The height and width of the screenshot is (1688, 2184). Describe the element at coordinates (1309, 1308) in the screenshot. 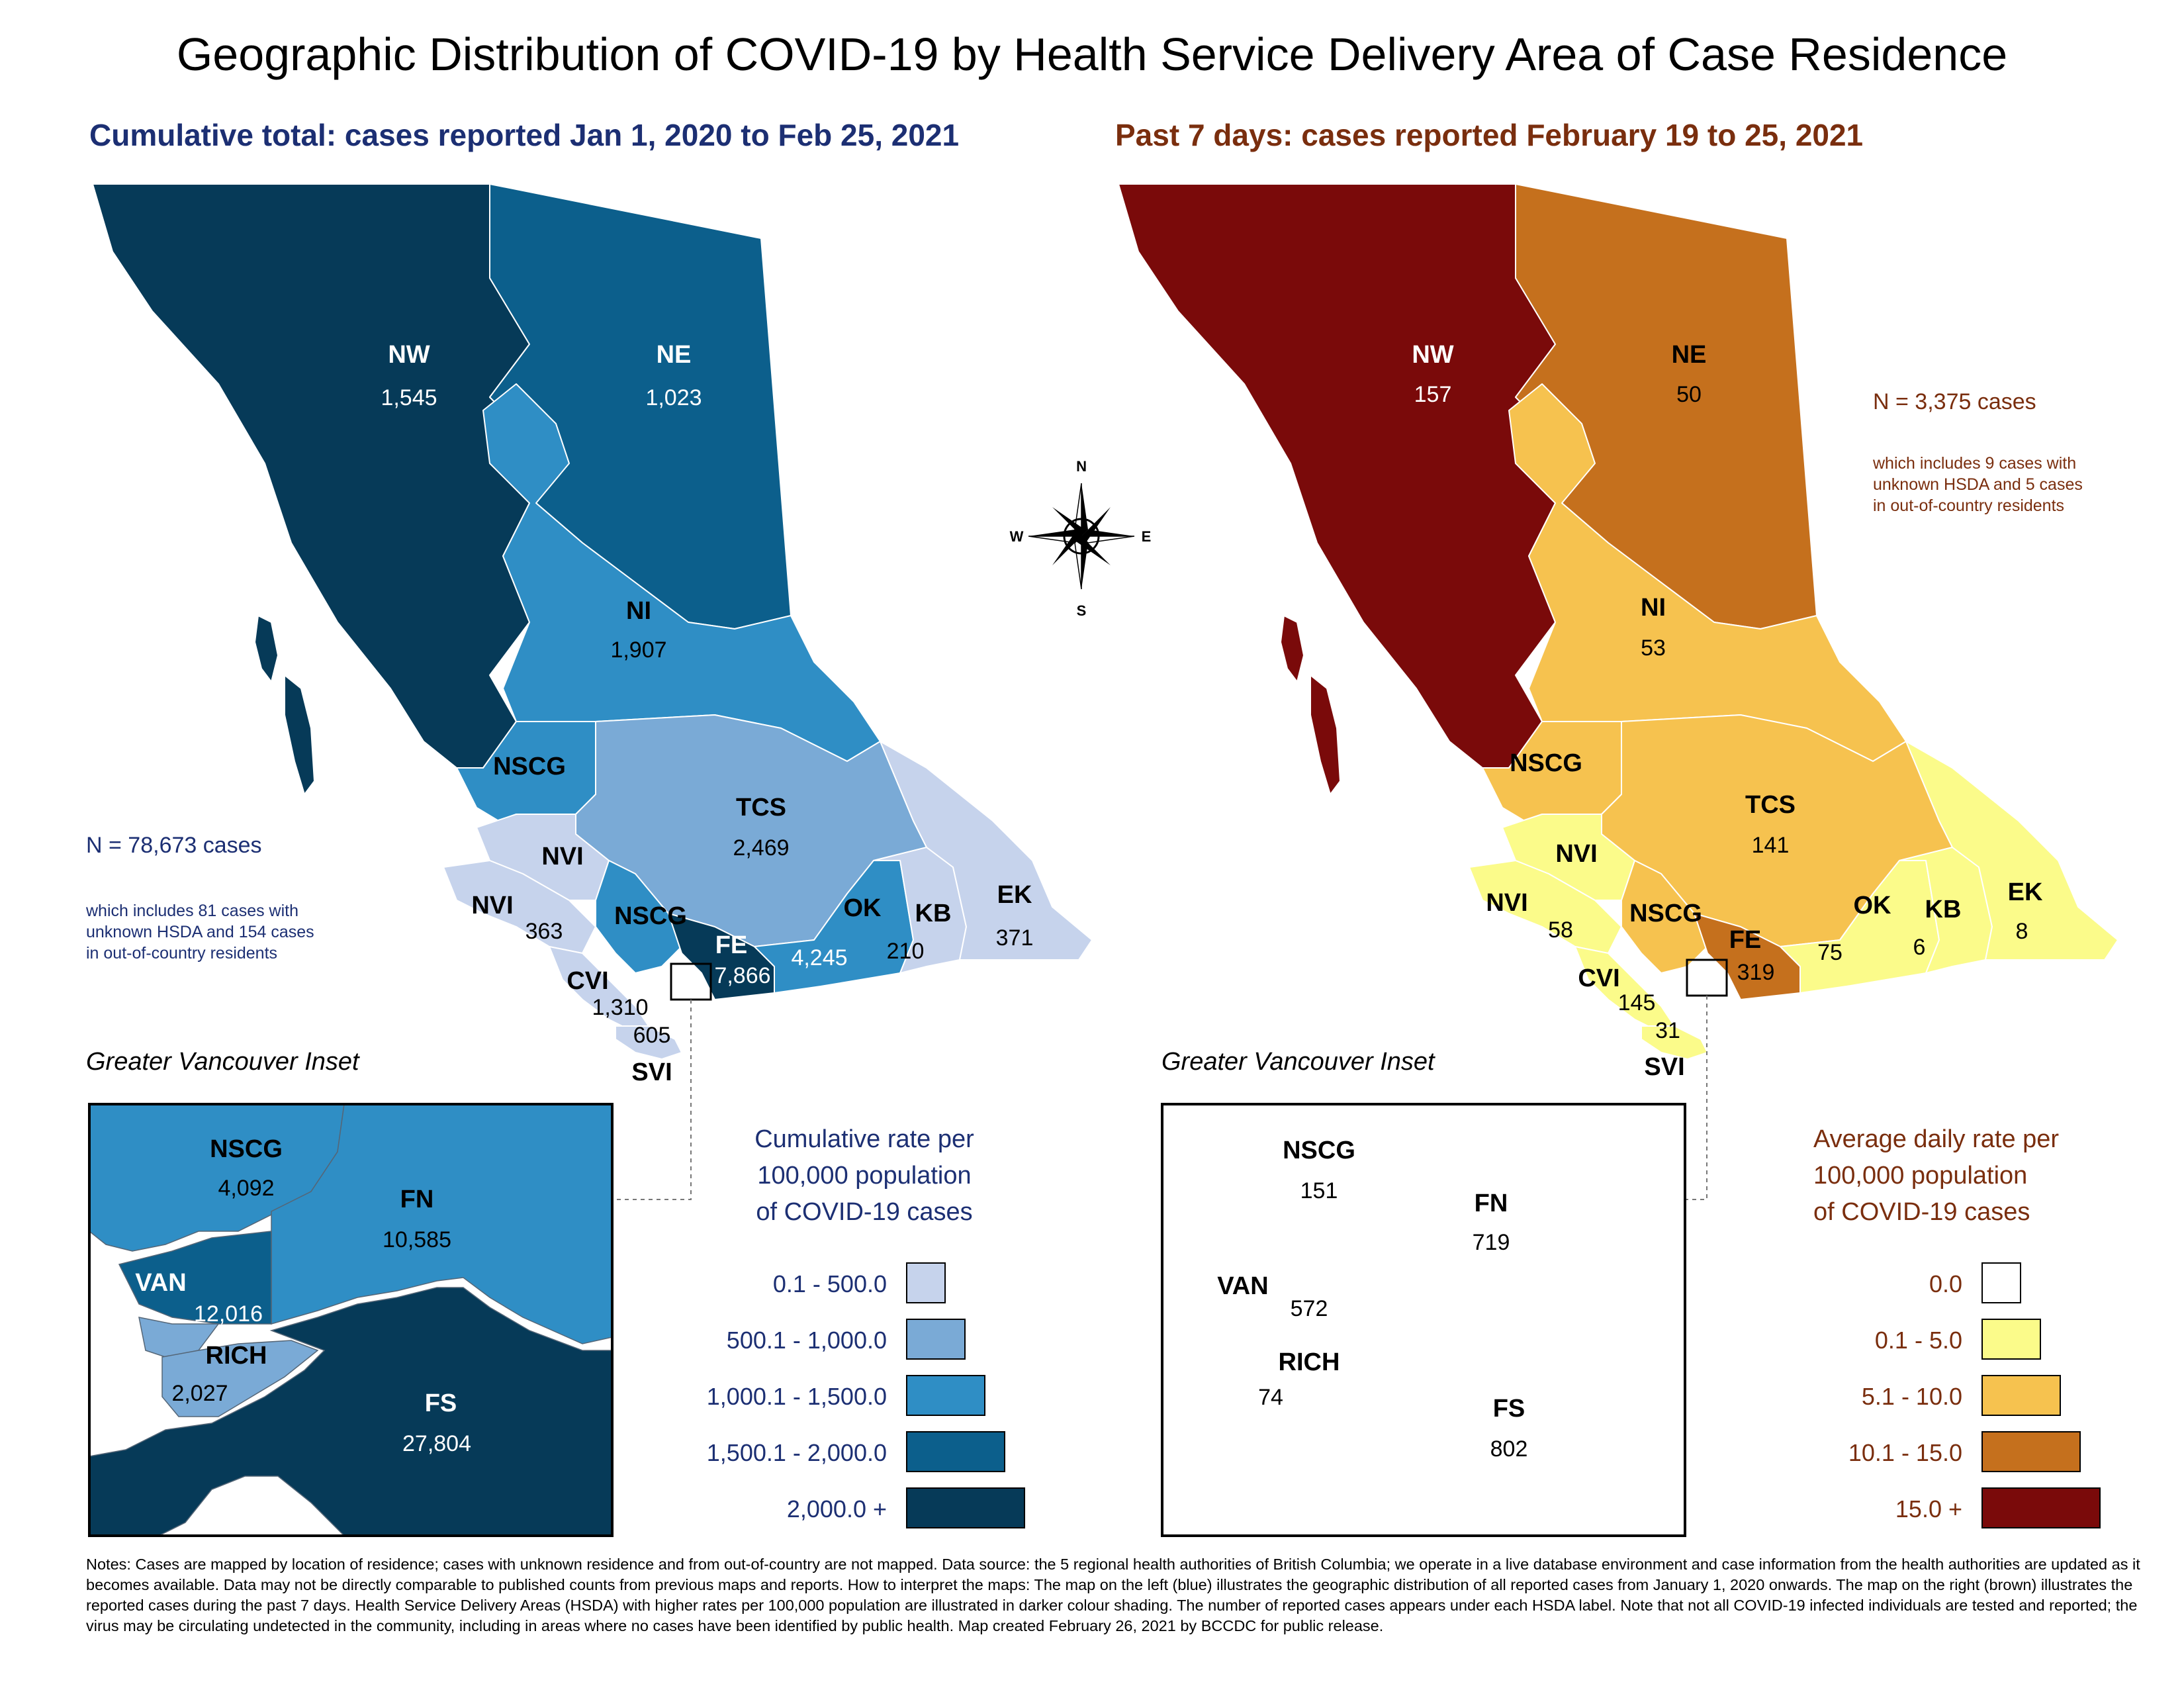

I see `inset-value-van-right: 572` at that location.